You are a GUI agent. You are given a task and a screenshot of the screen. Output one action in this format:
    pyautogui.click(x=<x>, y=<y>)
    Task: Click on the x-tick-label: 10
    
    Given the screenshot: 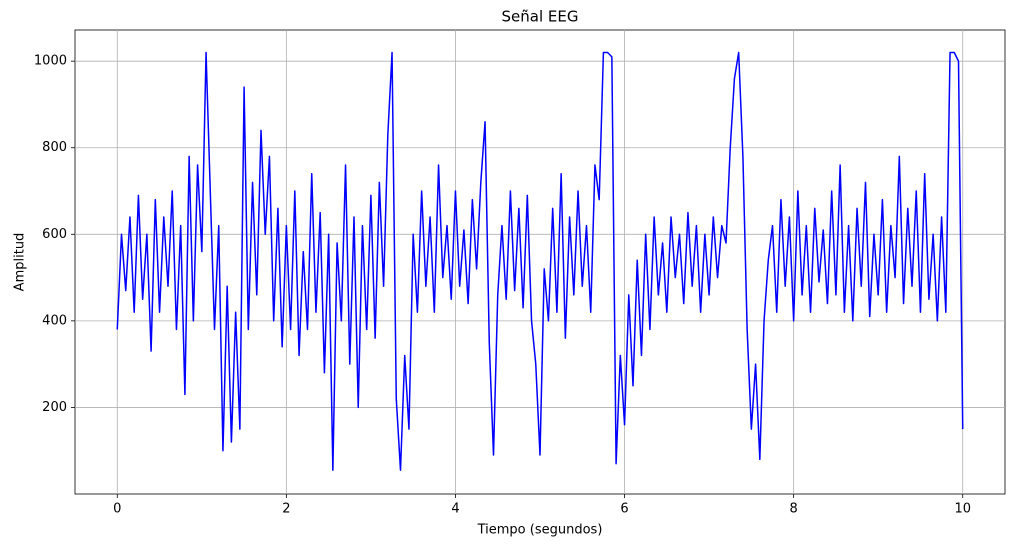 What is the action you would take?
    pyautogui.click(x=962, y=509)
    